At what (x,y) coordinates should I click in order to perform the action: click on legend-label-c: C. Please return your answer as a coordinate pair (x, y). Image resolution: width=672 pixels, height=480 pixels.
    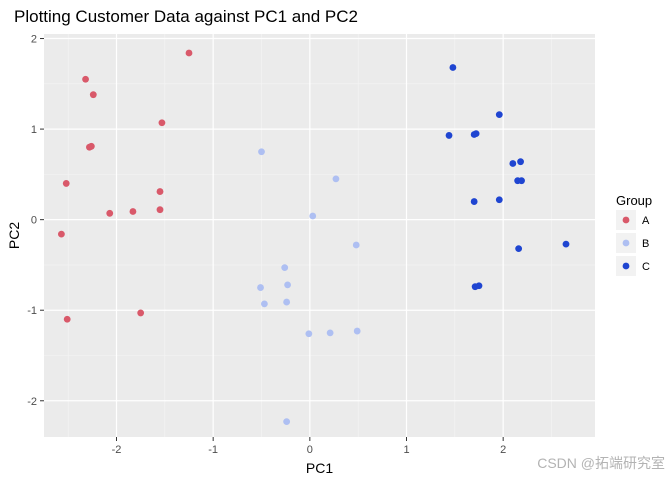
    Looking at the image, I should click on (646, 267).